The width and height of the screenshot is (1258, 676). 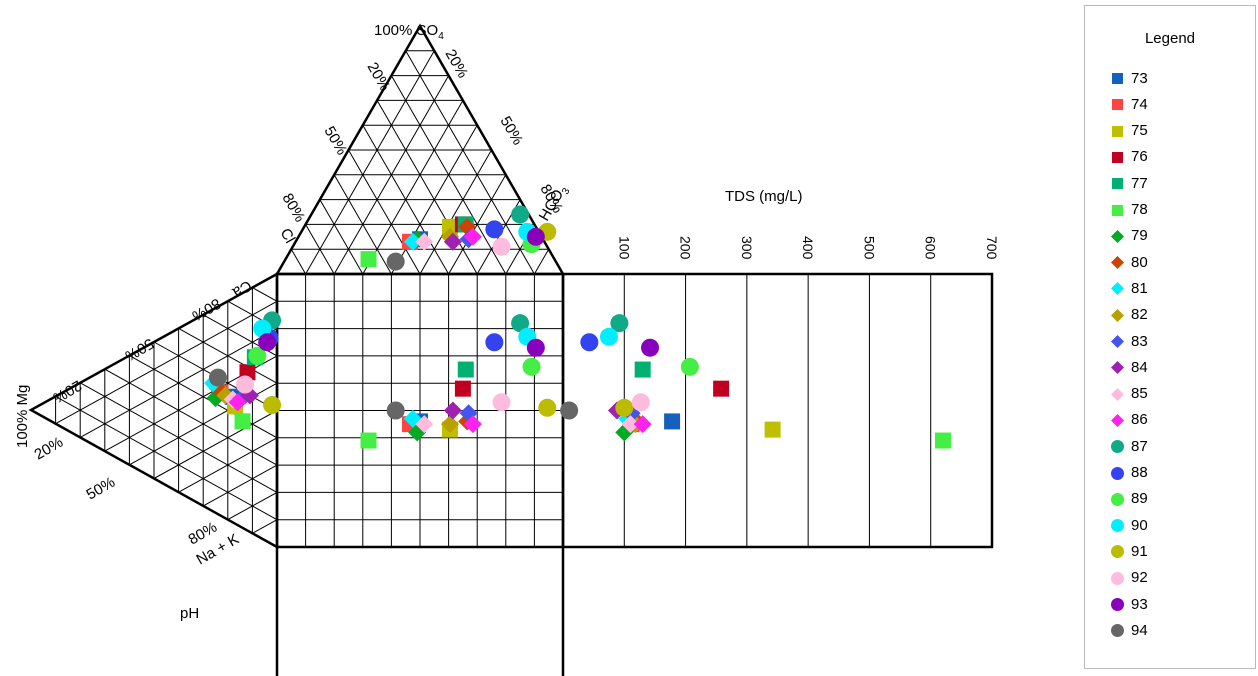 What do you see at coordinates (1139, 499) in the screenshot?
I see `legend-label-89: 89` at bounding box center [1139, 499].